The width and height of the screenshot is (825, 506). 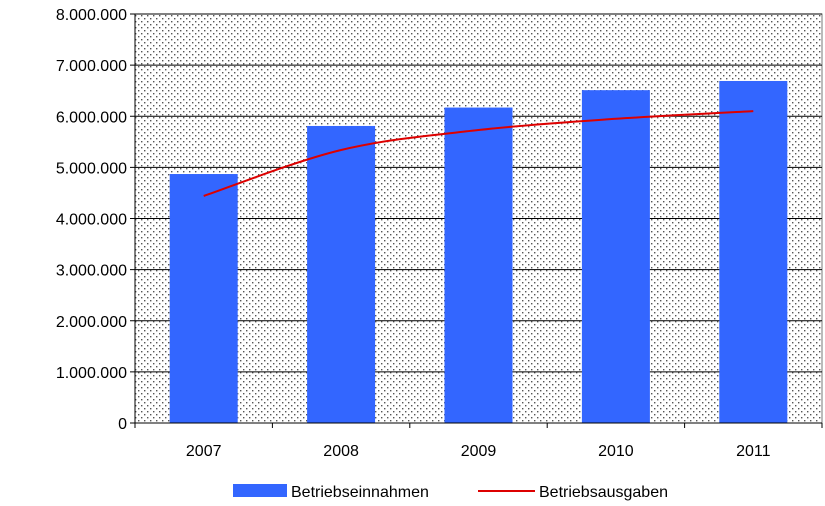 I want to click on legend-label-line-series: Betriebsausgaben, so click(x=603, y=492).